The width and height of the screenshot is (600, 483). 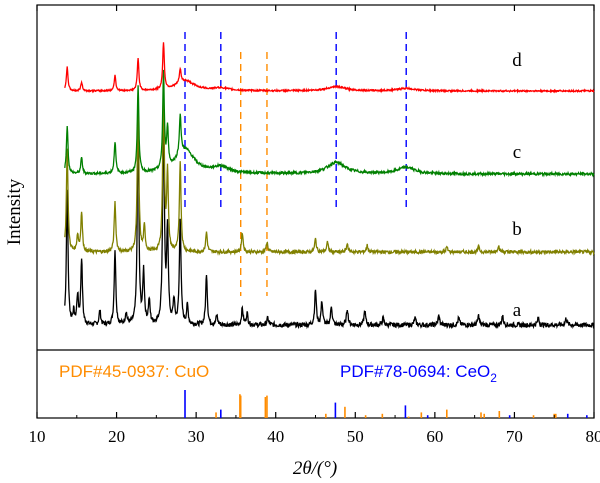 I want to click on series-label-c: c, so click(x=517, y=152).